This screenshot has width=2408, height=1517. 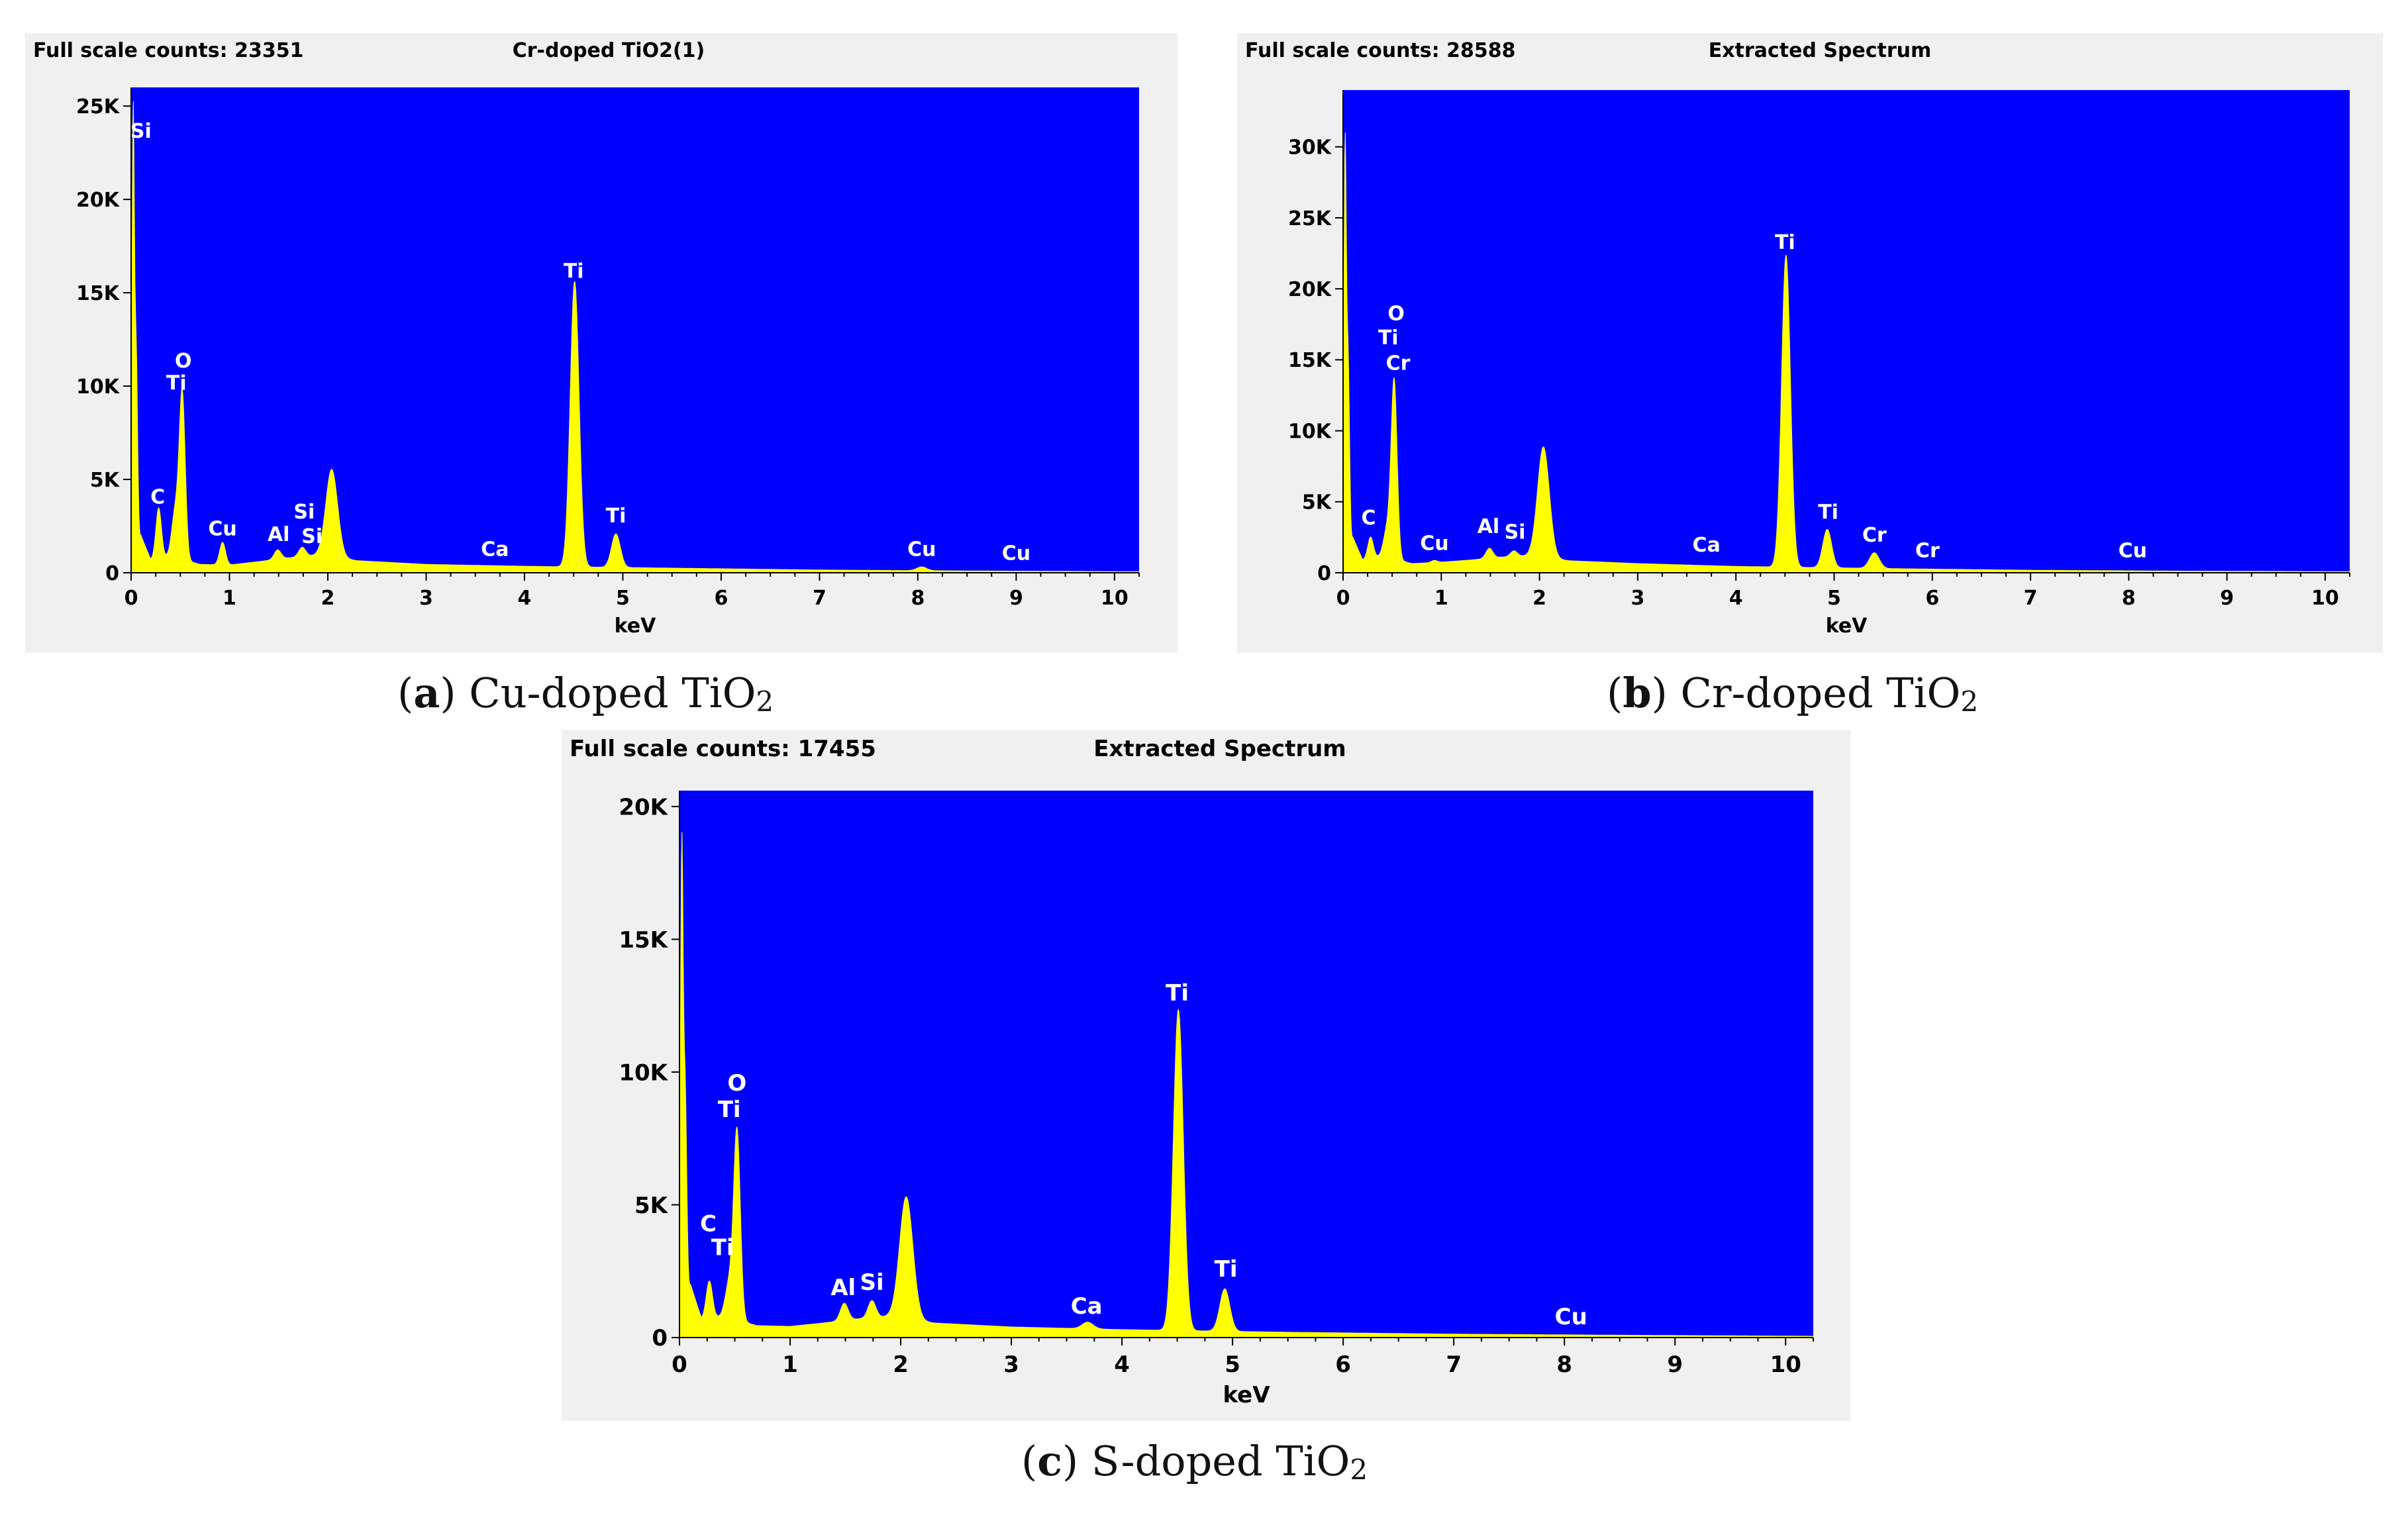 What do you see at coordinates (1359, 1469) in the screenshot?
I see `caption-sub-c: 2` at bounding box center [1359, 1469].